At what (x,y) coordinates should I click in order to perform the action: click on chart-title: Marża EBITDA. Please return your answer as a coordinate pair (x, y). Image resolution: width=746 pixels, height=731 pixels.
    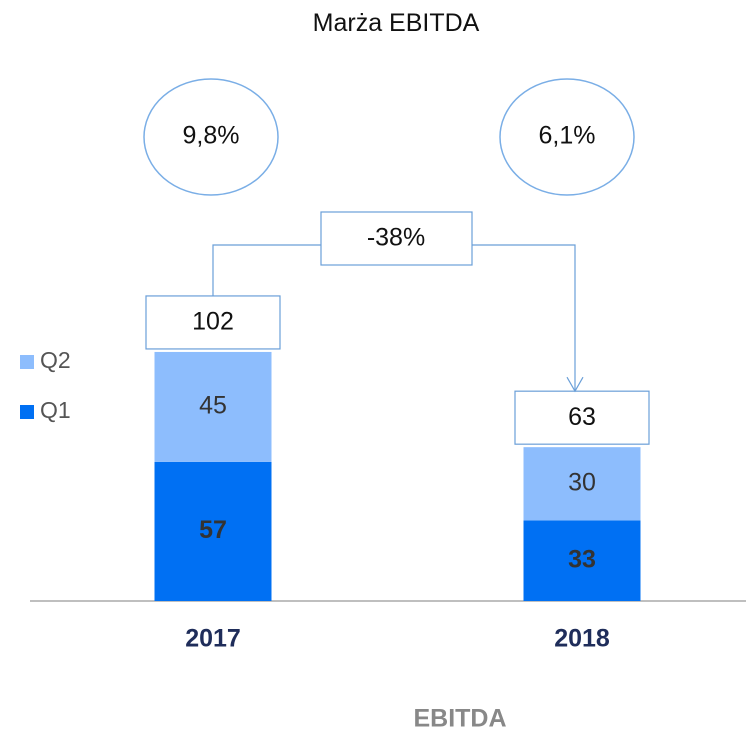
    Looking at the image, I should click on (396, 23).